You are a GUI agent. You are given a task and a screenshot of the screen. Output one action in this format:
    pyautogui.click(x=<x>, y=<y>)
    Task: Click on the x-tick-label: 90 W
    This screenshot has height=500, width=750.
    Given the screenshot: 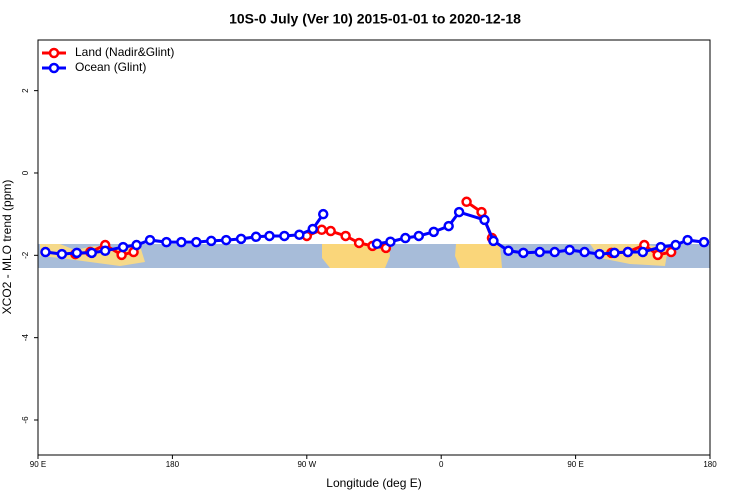 What is the action you would take?
    pyautogui.click(x=306, y=464)
    